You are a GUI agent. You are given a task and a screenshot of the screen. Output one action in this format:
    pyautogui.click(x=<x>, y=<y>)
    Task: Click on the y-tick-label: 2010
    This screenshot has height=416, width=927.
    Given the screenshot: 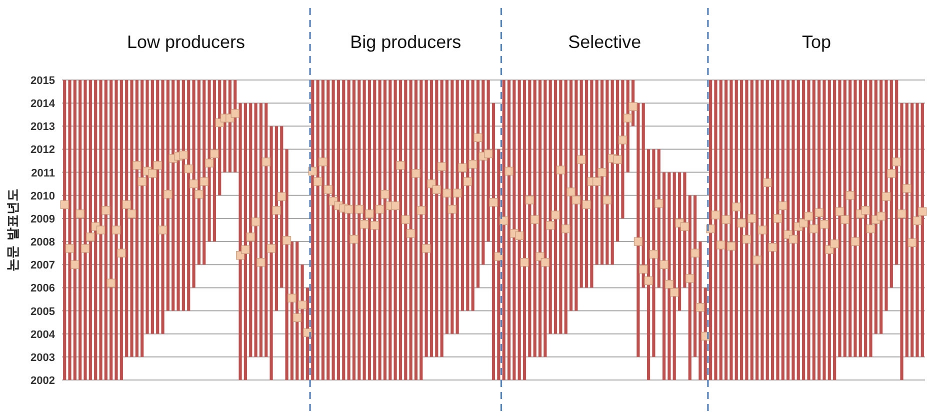 What is the action you would take?
    pyautogui.click(x=42, y=196)
    